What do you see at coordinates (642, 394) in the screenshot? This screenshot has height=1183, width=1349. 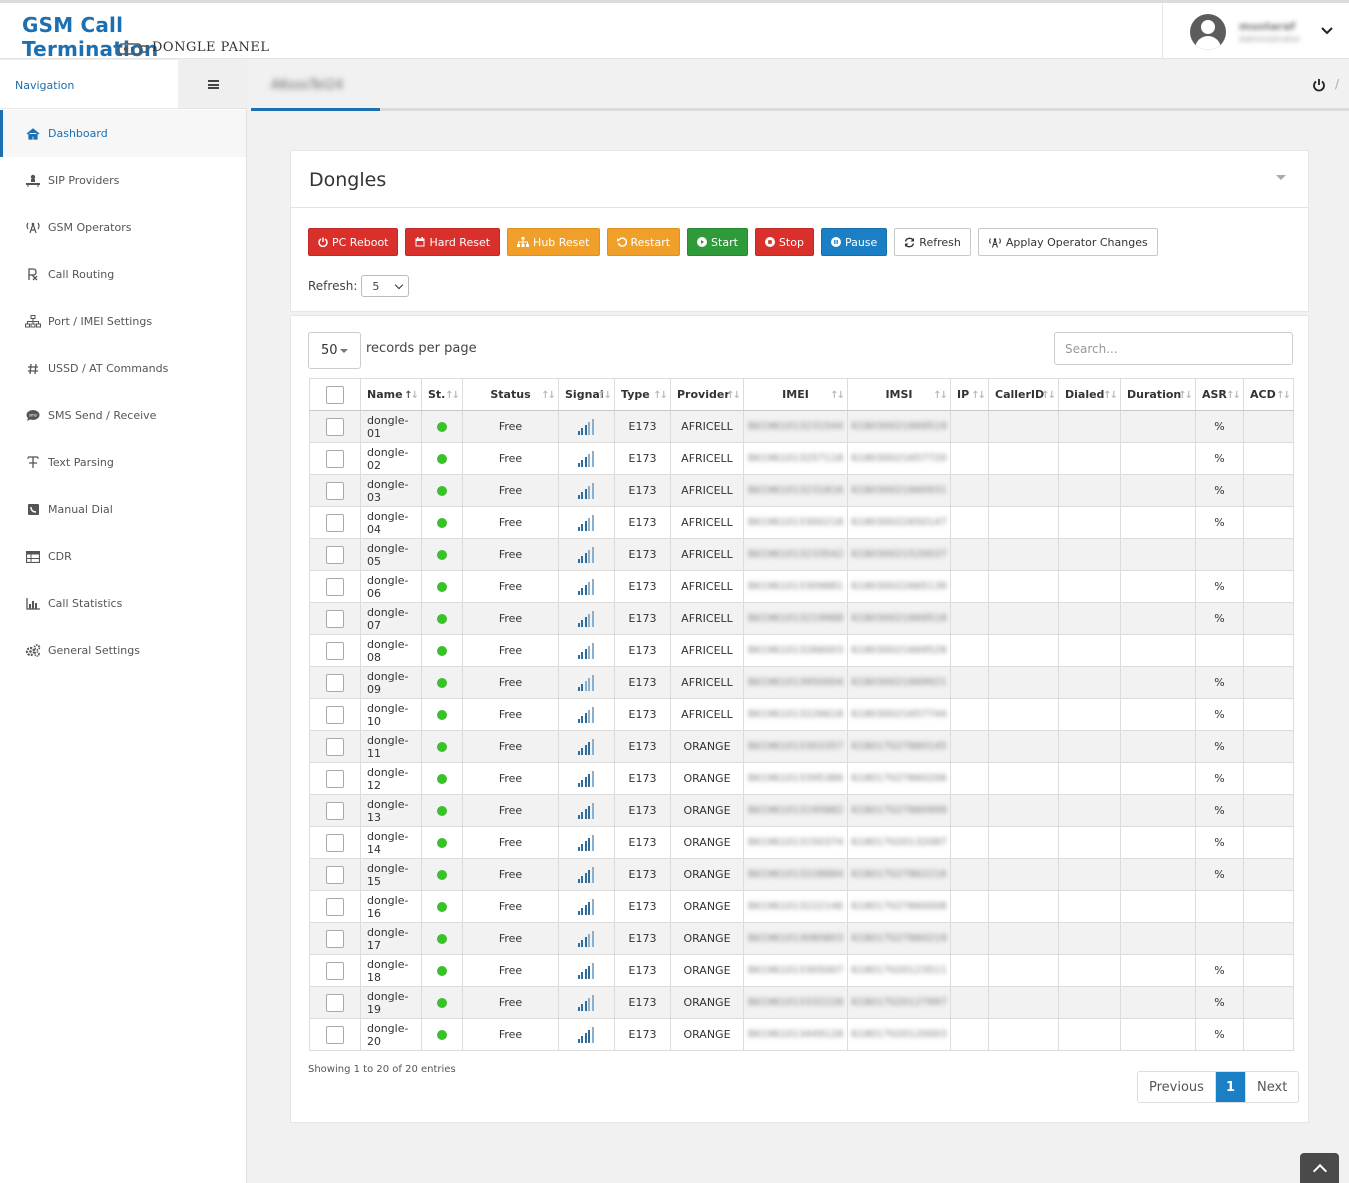 I see `column-header-type: Type ↑↓` at bounding box center [642, 394].